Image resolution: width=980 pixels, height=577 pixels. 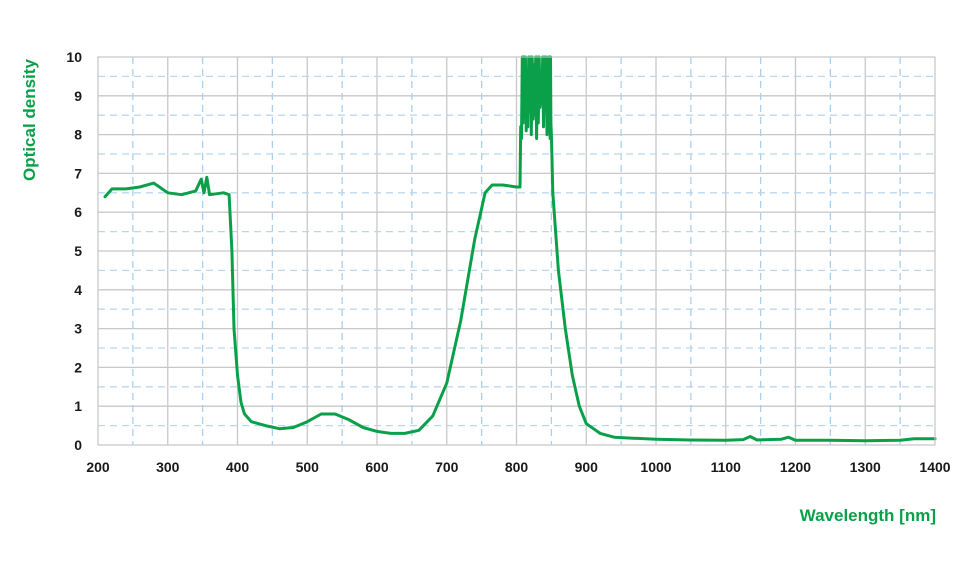 What do you see at coordinates (78, 406) in the screenshot?
I see `y-tick-label: 1` at bounding box center [78, 406].